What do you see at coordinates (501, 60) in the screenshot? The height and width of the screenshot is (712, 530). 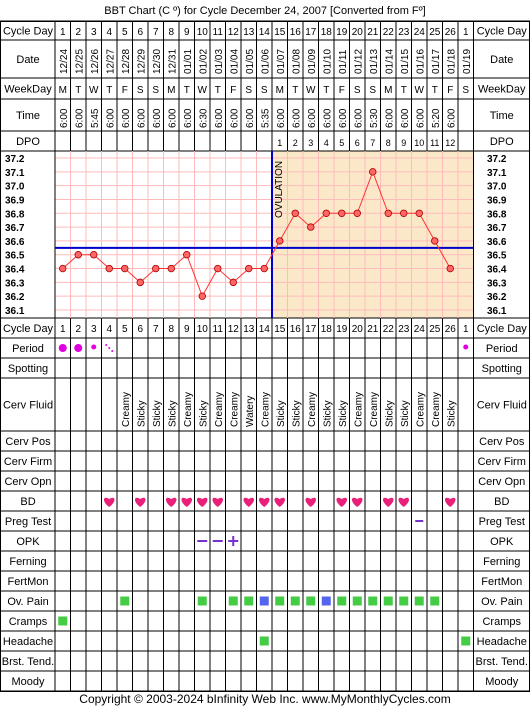 I see `row-label-date-right: Date` at bounding box center [501, 60].